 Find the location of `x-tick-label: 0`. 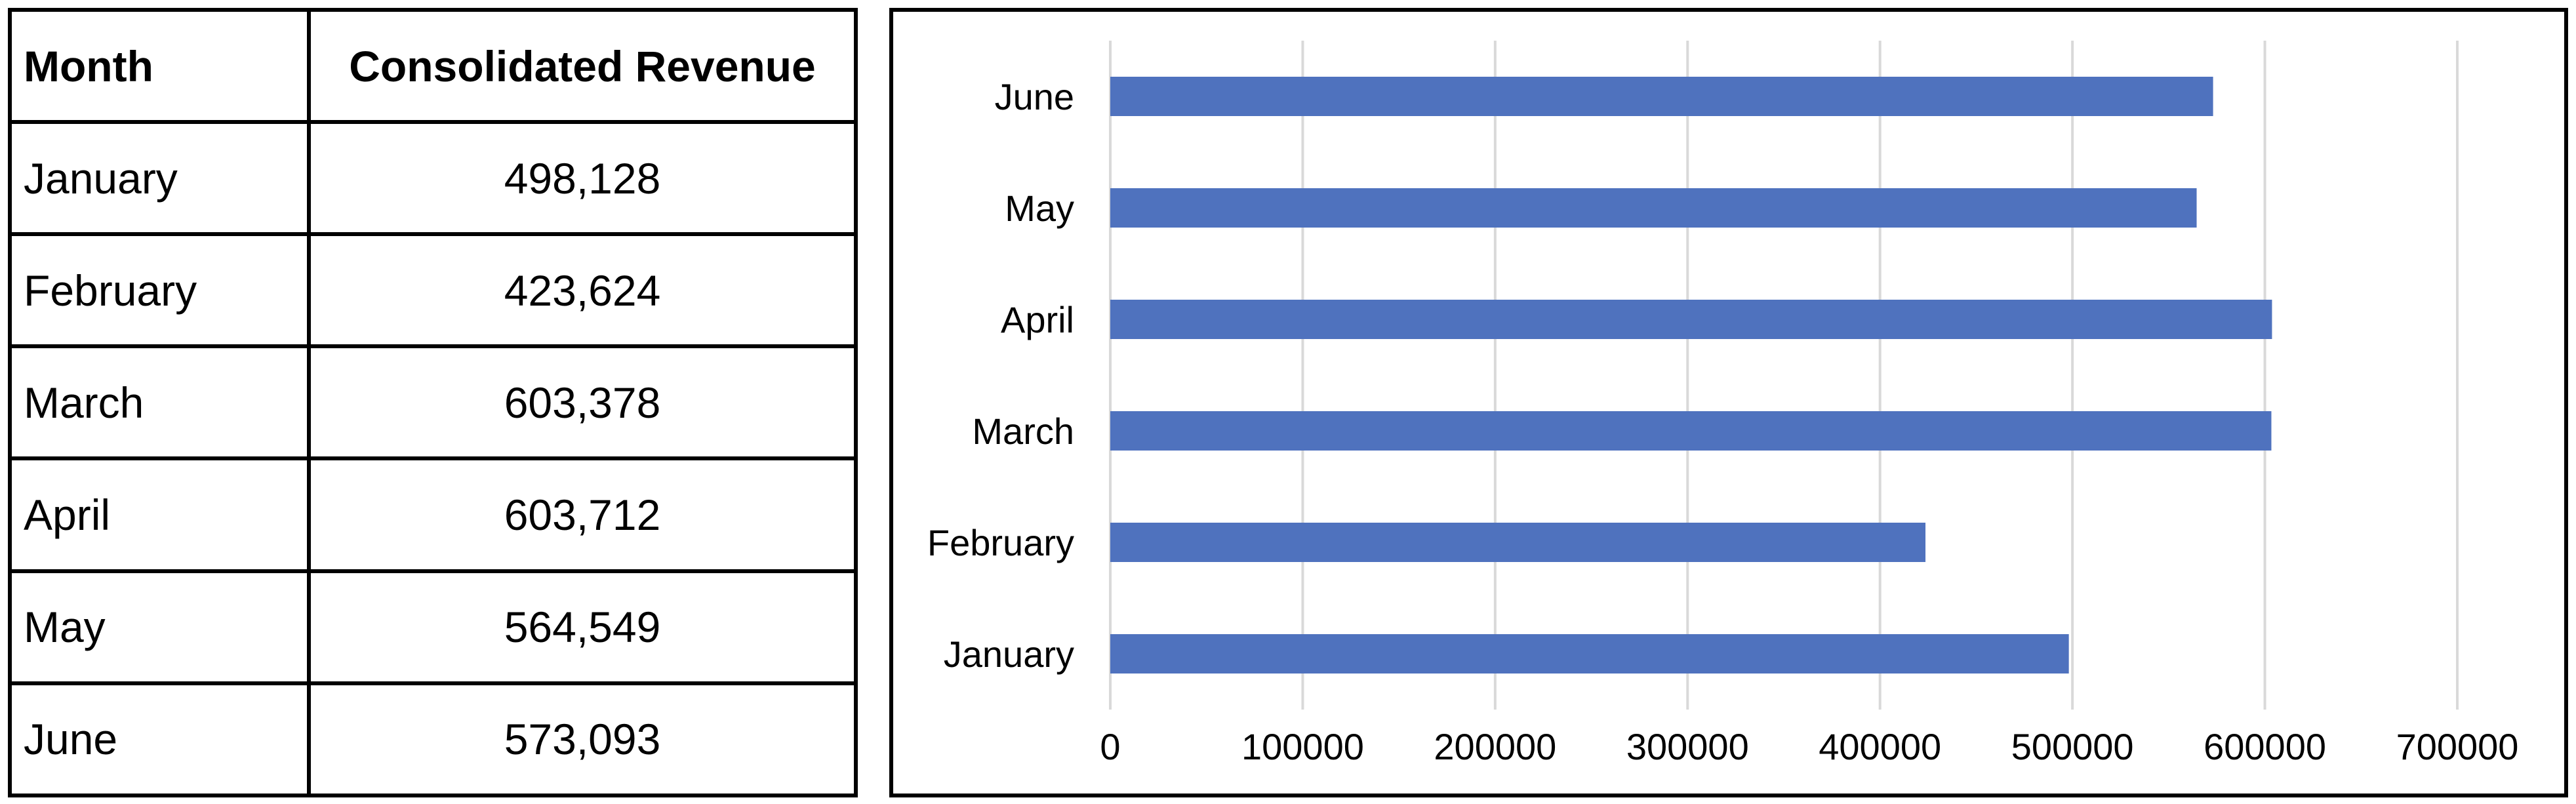

x-tick-label: 0 is located at coordinates (1110, 746).